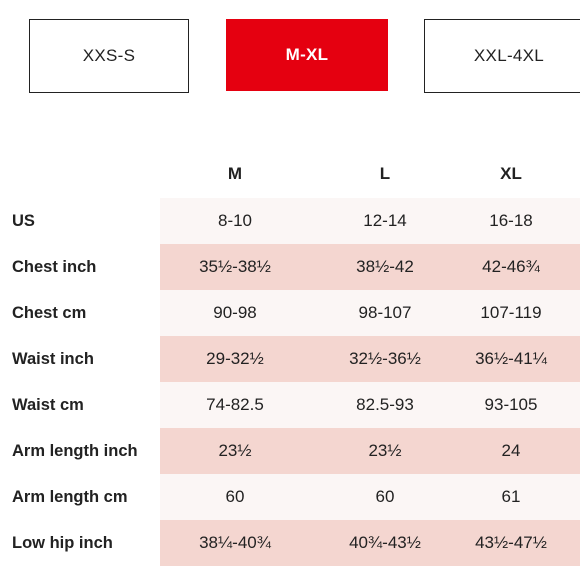 This screenshot has width=580, height=580. I want to click on table-cell: 93-105, so click(520, 405).